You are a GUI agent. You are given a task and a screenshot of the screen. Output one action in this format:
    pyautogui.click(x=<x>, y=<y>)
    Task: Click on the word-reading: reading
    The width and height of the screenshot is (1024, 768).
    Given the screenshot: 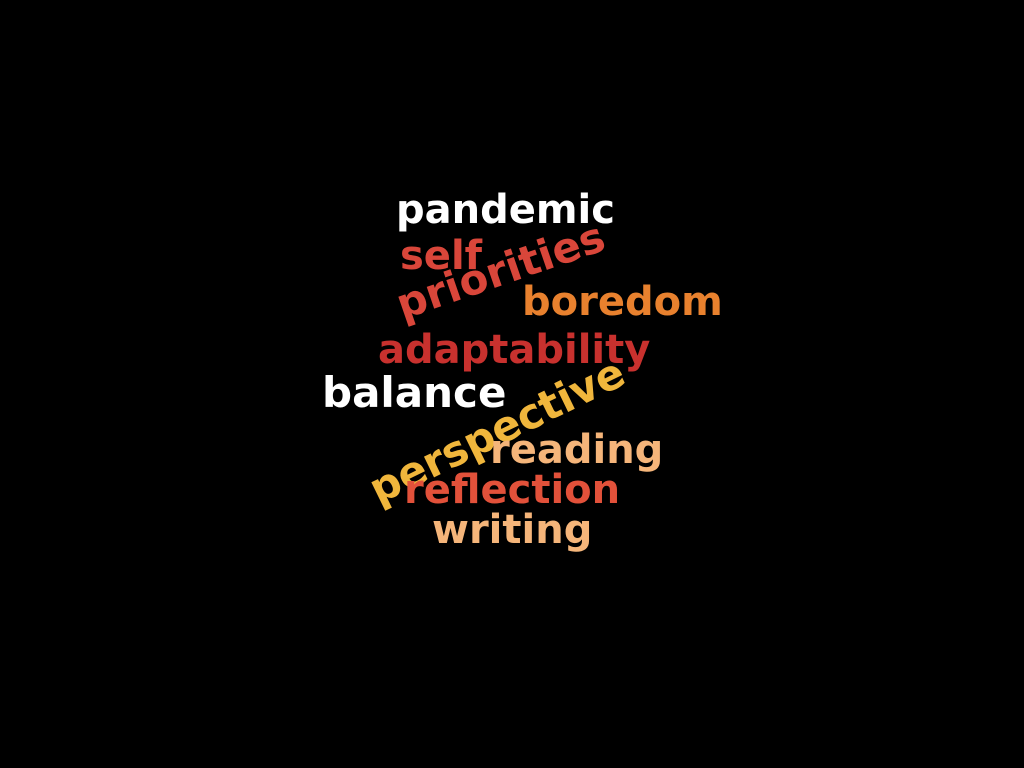 What is the action you would take?
    pyautogui.click(x=577, y=450)
    